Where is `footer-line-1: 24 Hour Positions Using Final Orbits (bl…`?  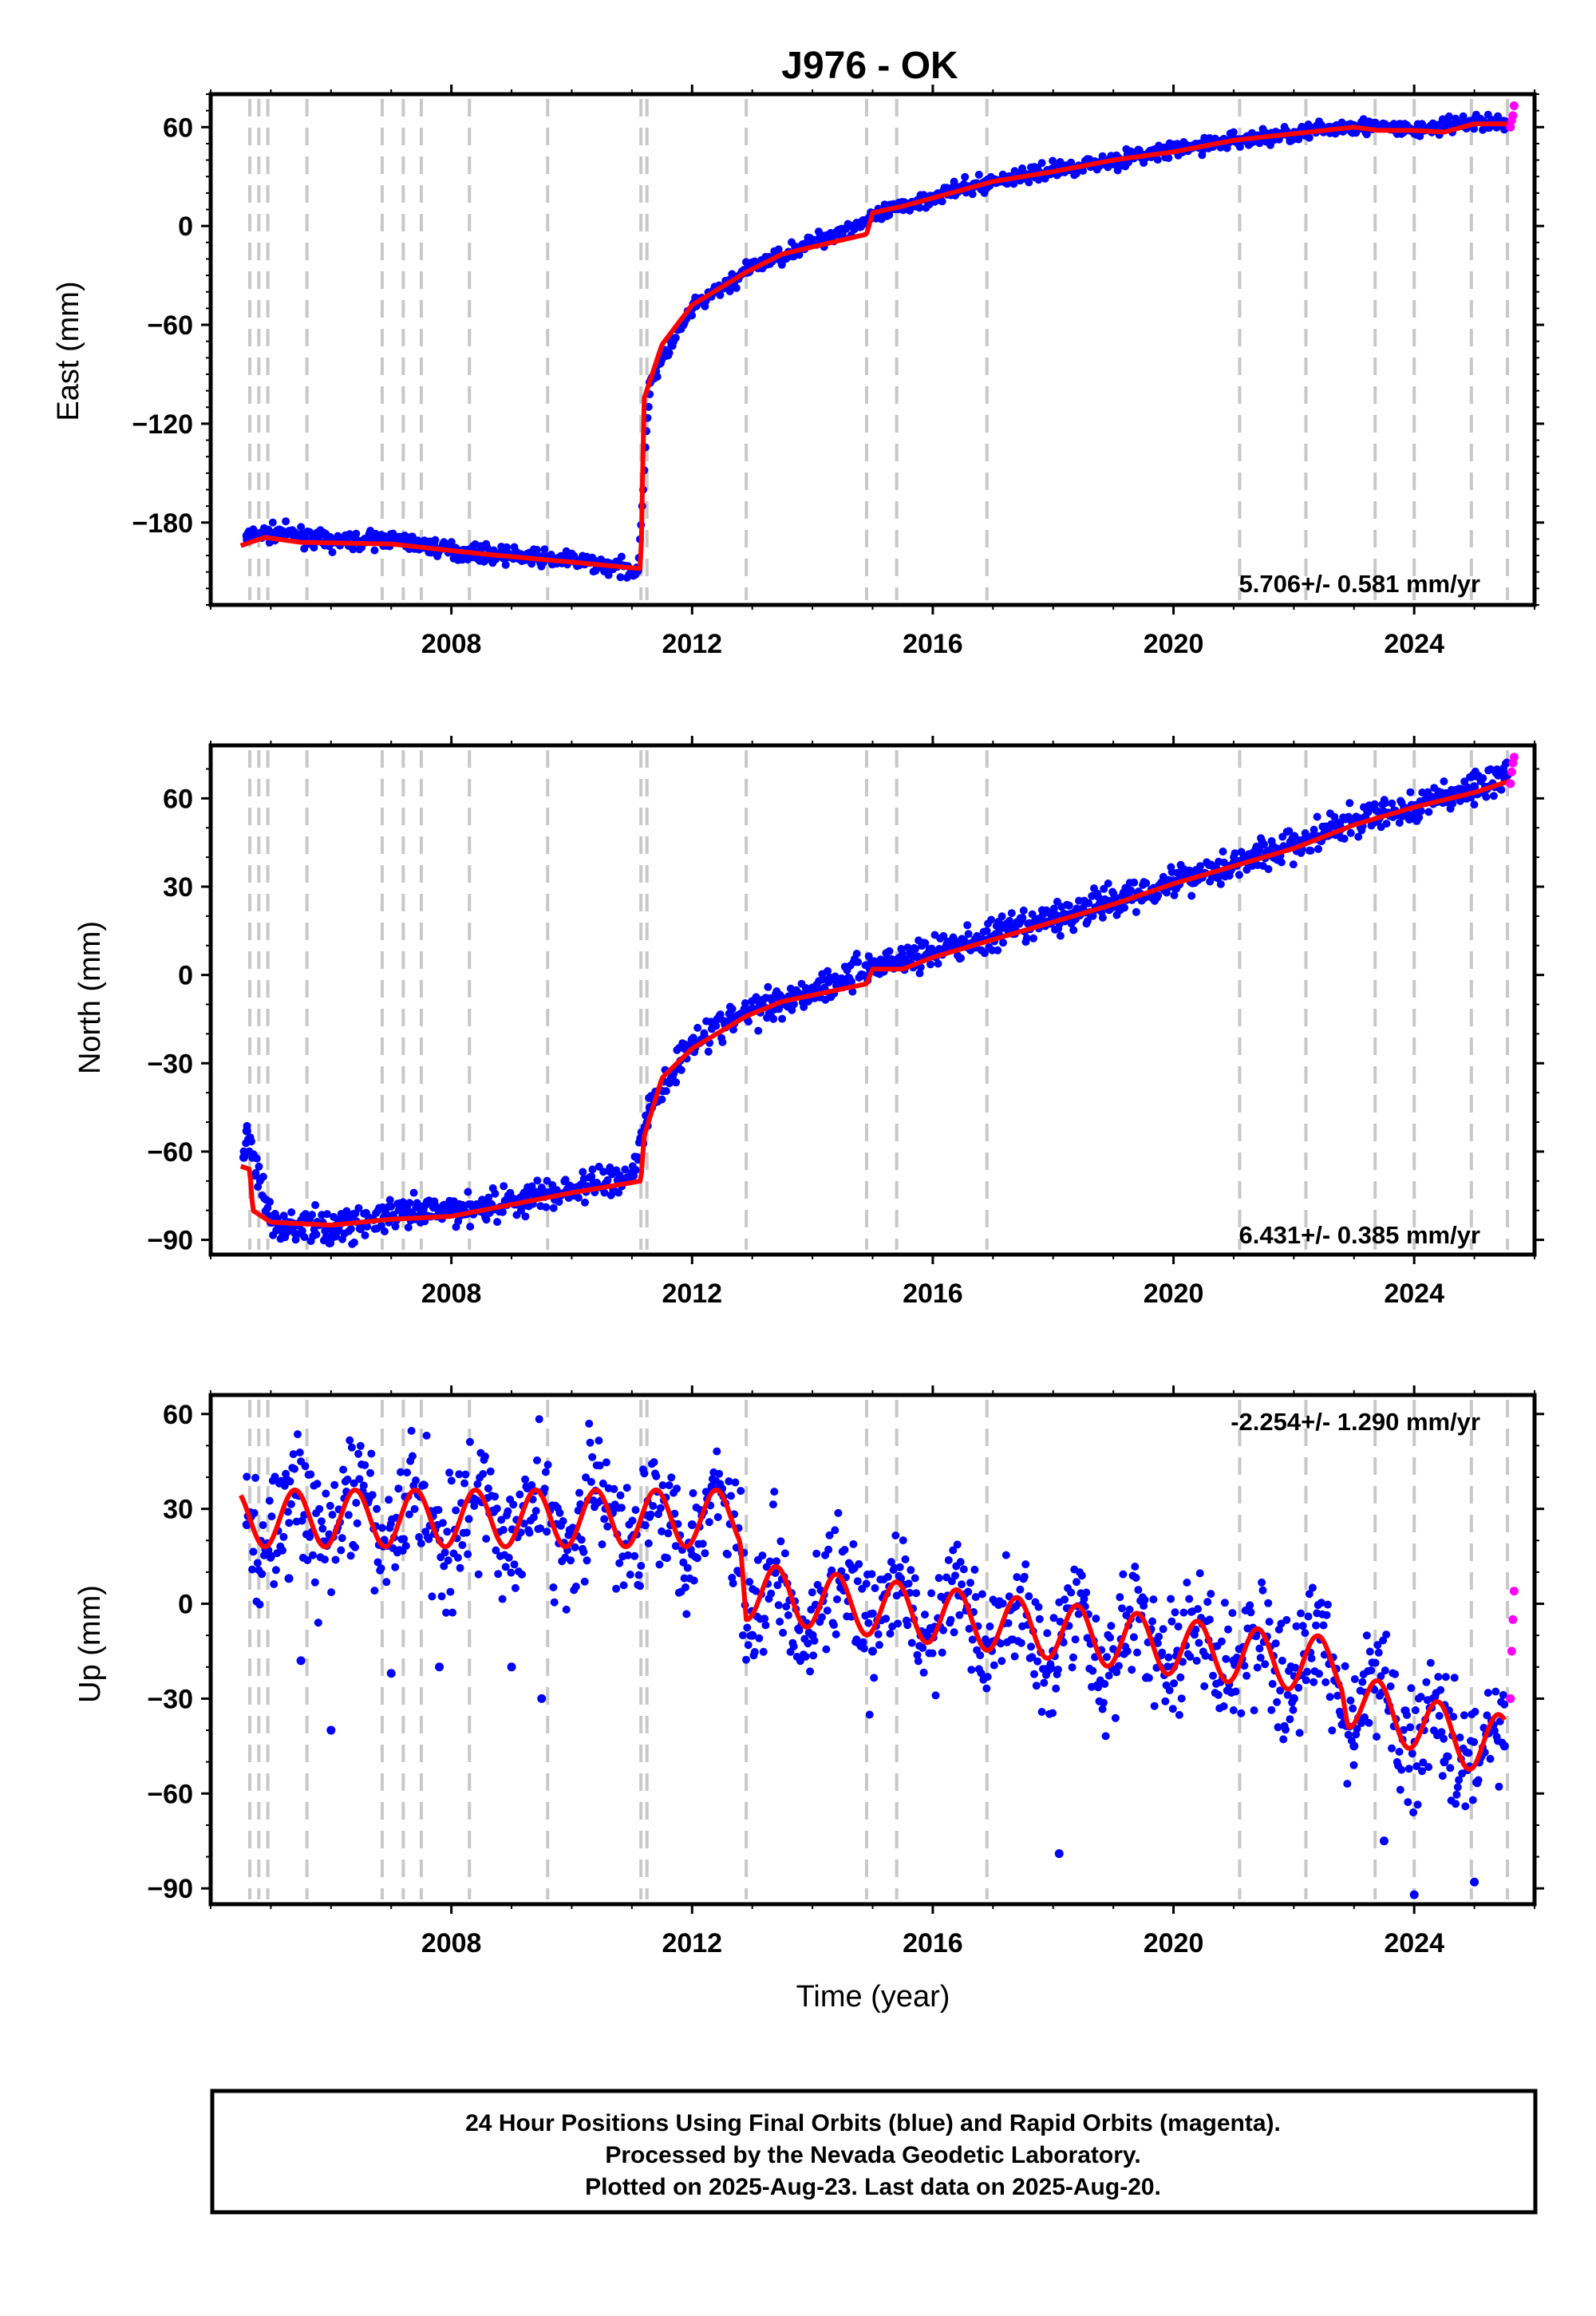
footer-line-1: 24 Hour Positions Using Final Orbits (bl… is located at coordinates (873, 2123).